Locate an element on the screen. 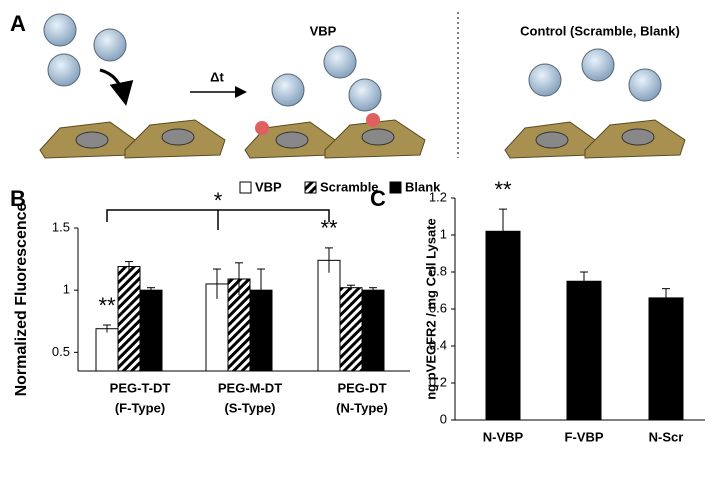 The image size is (714, 485). y-tick-label: 0.6 is located at coordinates (438, 307).